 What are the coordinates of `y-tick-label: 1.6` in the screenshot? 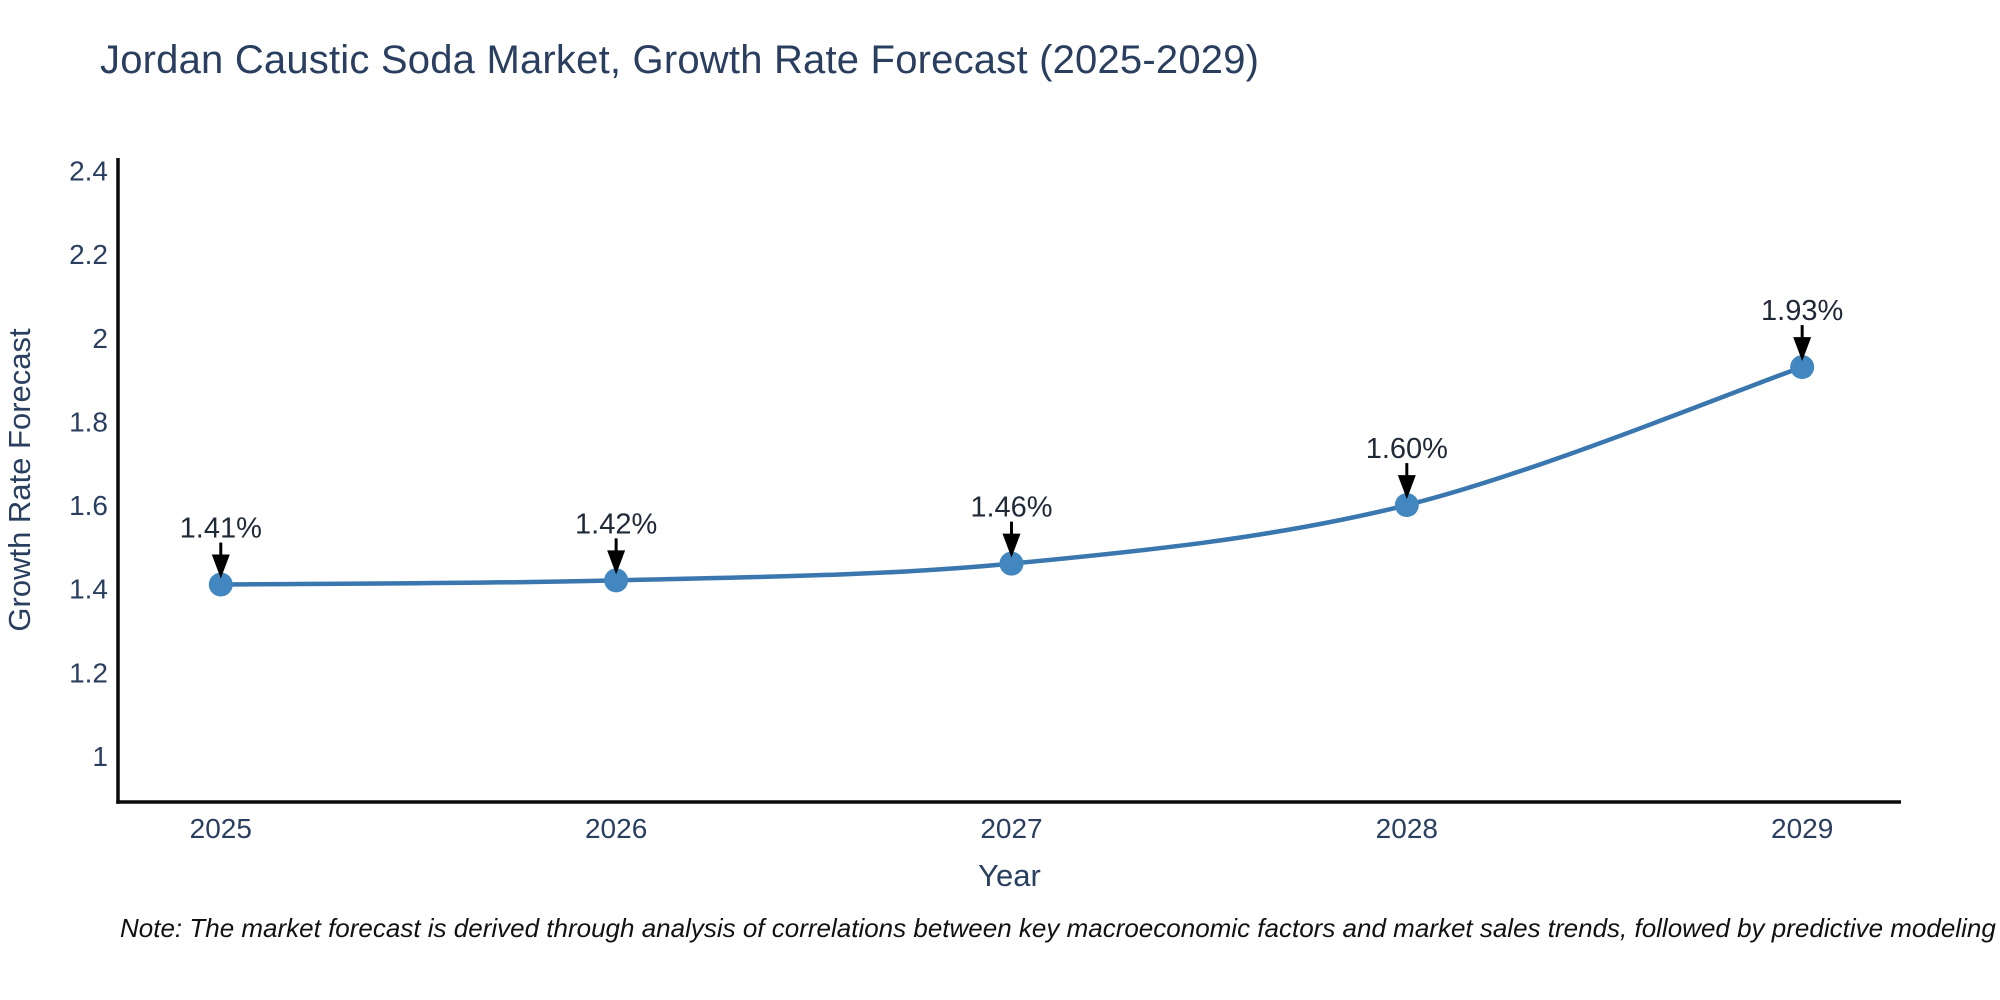 It's located at (88, 505).